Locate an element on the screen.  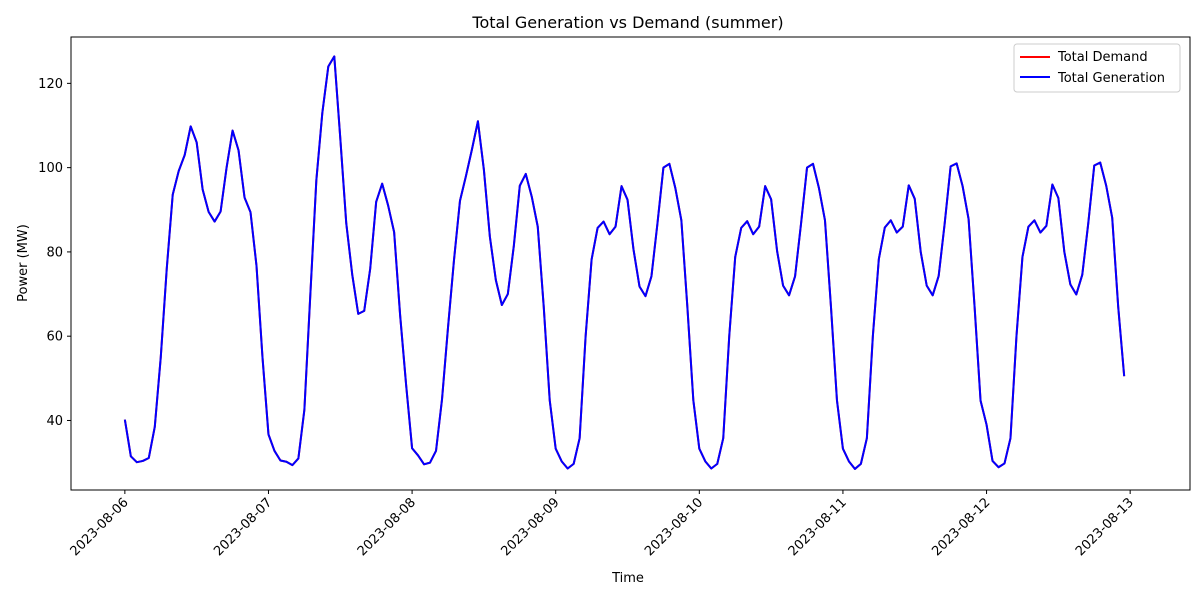
chart-title: Total Generation vs Demand (summer) is located at coordinates (627, 22).